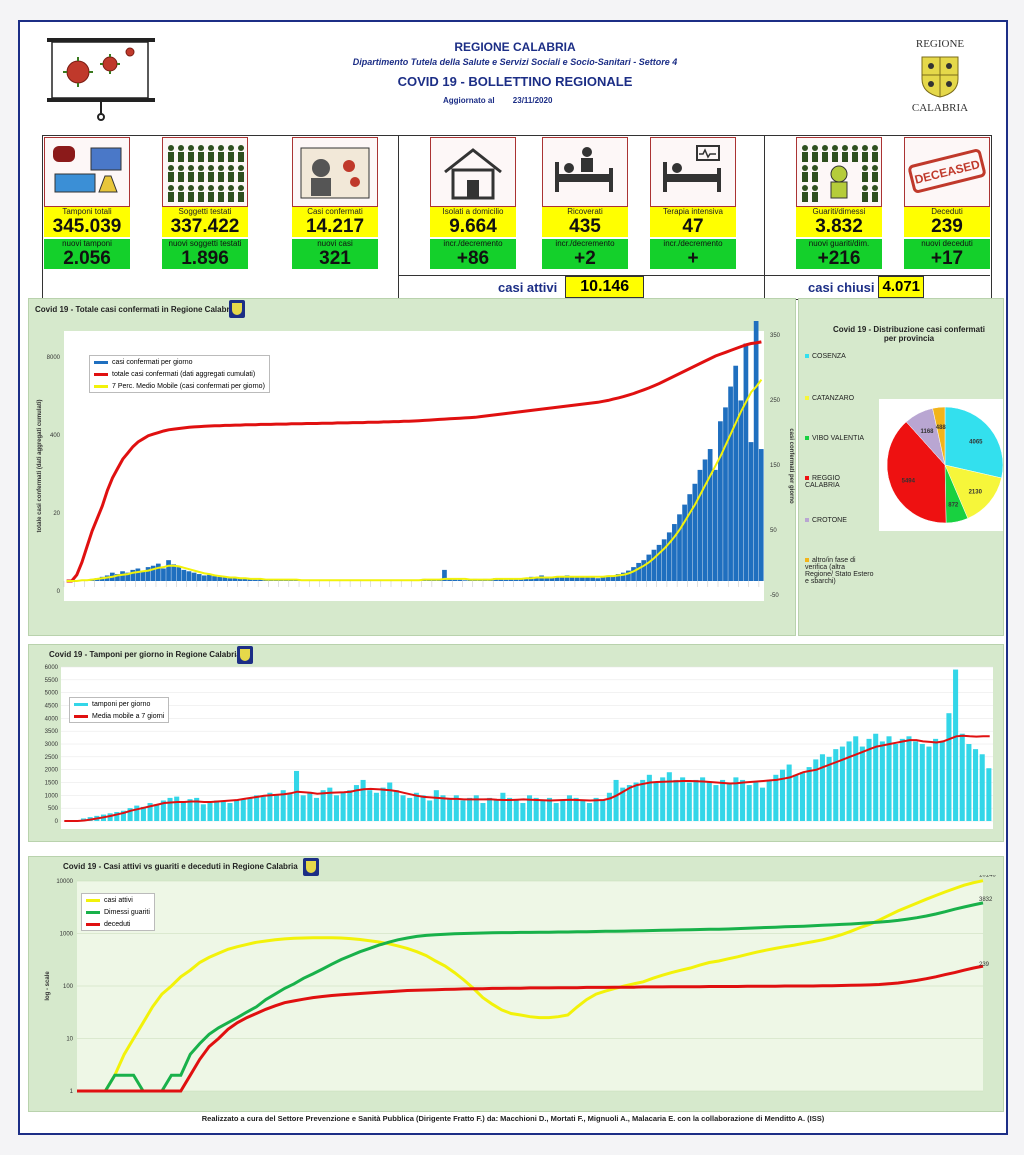 The image size is (1024, 1155). I want to click on y2-tick-label: 150, so click(775, 466).